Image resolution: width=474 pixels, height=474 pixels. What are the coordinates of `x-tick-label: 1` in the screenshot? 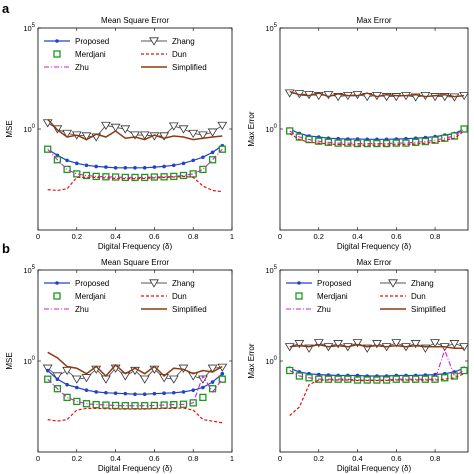 It's located at (232, 458).